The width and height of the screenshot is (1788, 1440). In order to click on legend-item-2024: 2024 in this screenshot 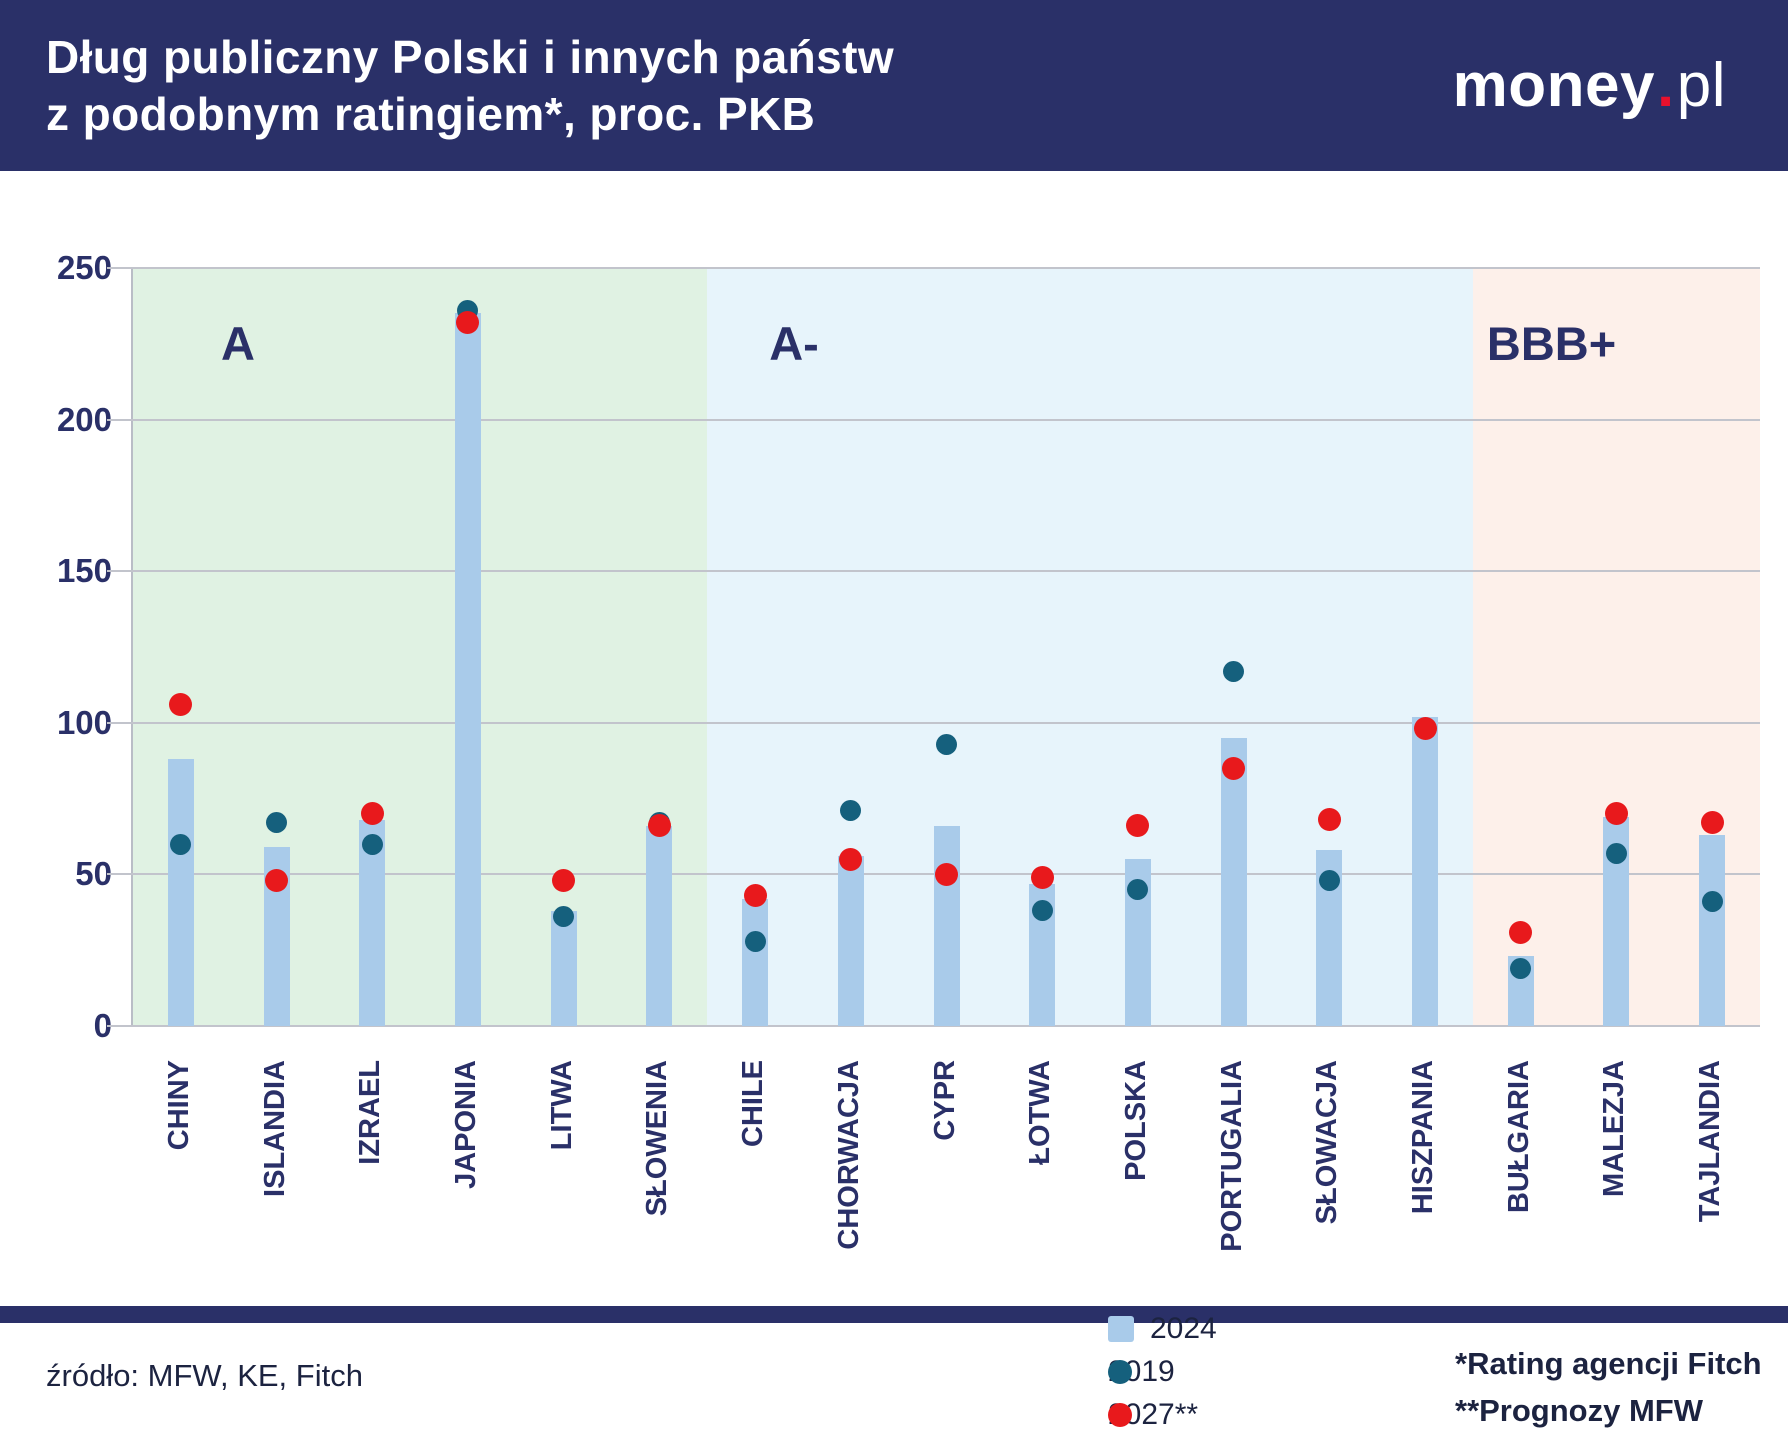, I will do `click(1162, 1329)`.